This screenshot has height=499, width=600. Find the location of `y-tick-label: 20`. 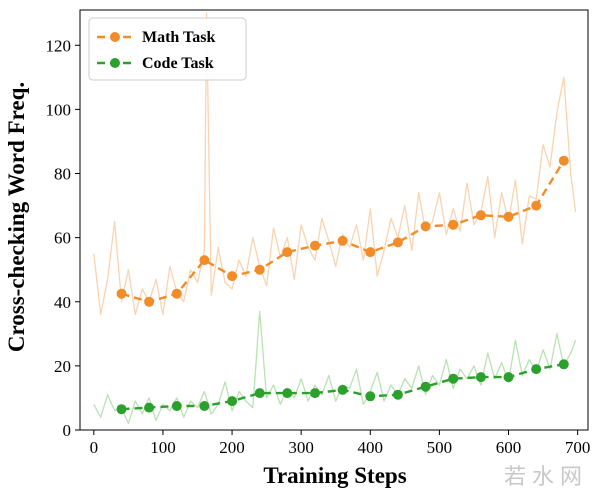

y-tick-label: 20 is located at coordinates (62, 366).